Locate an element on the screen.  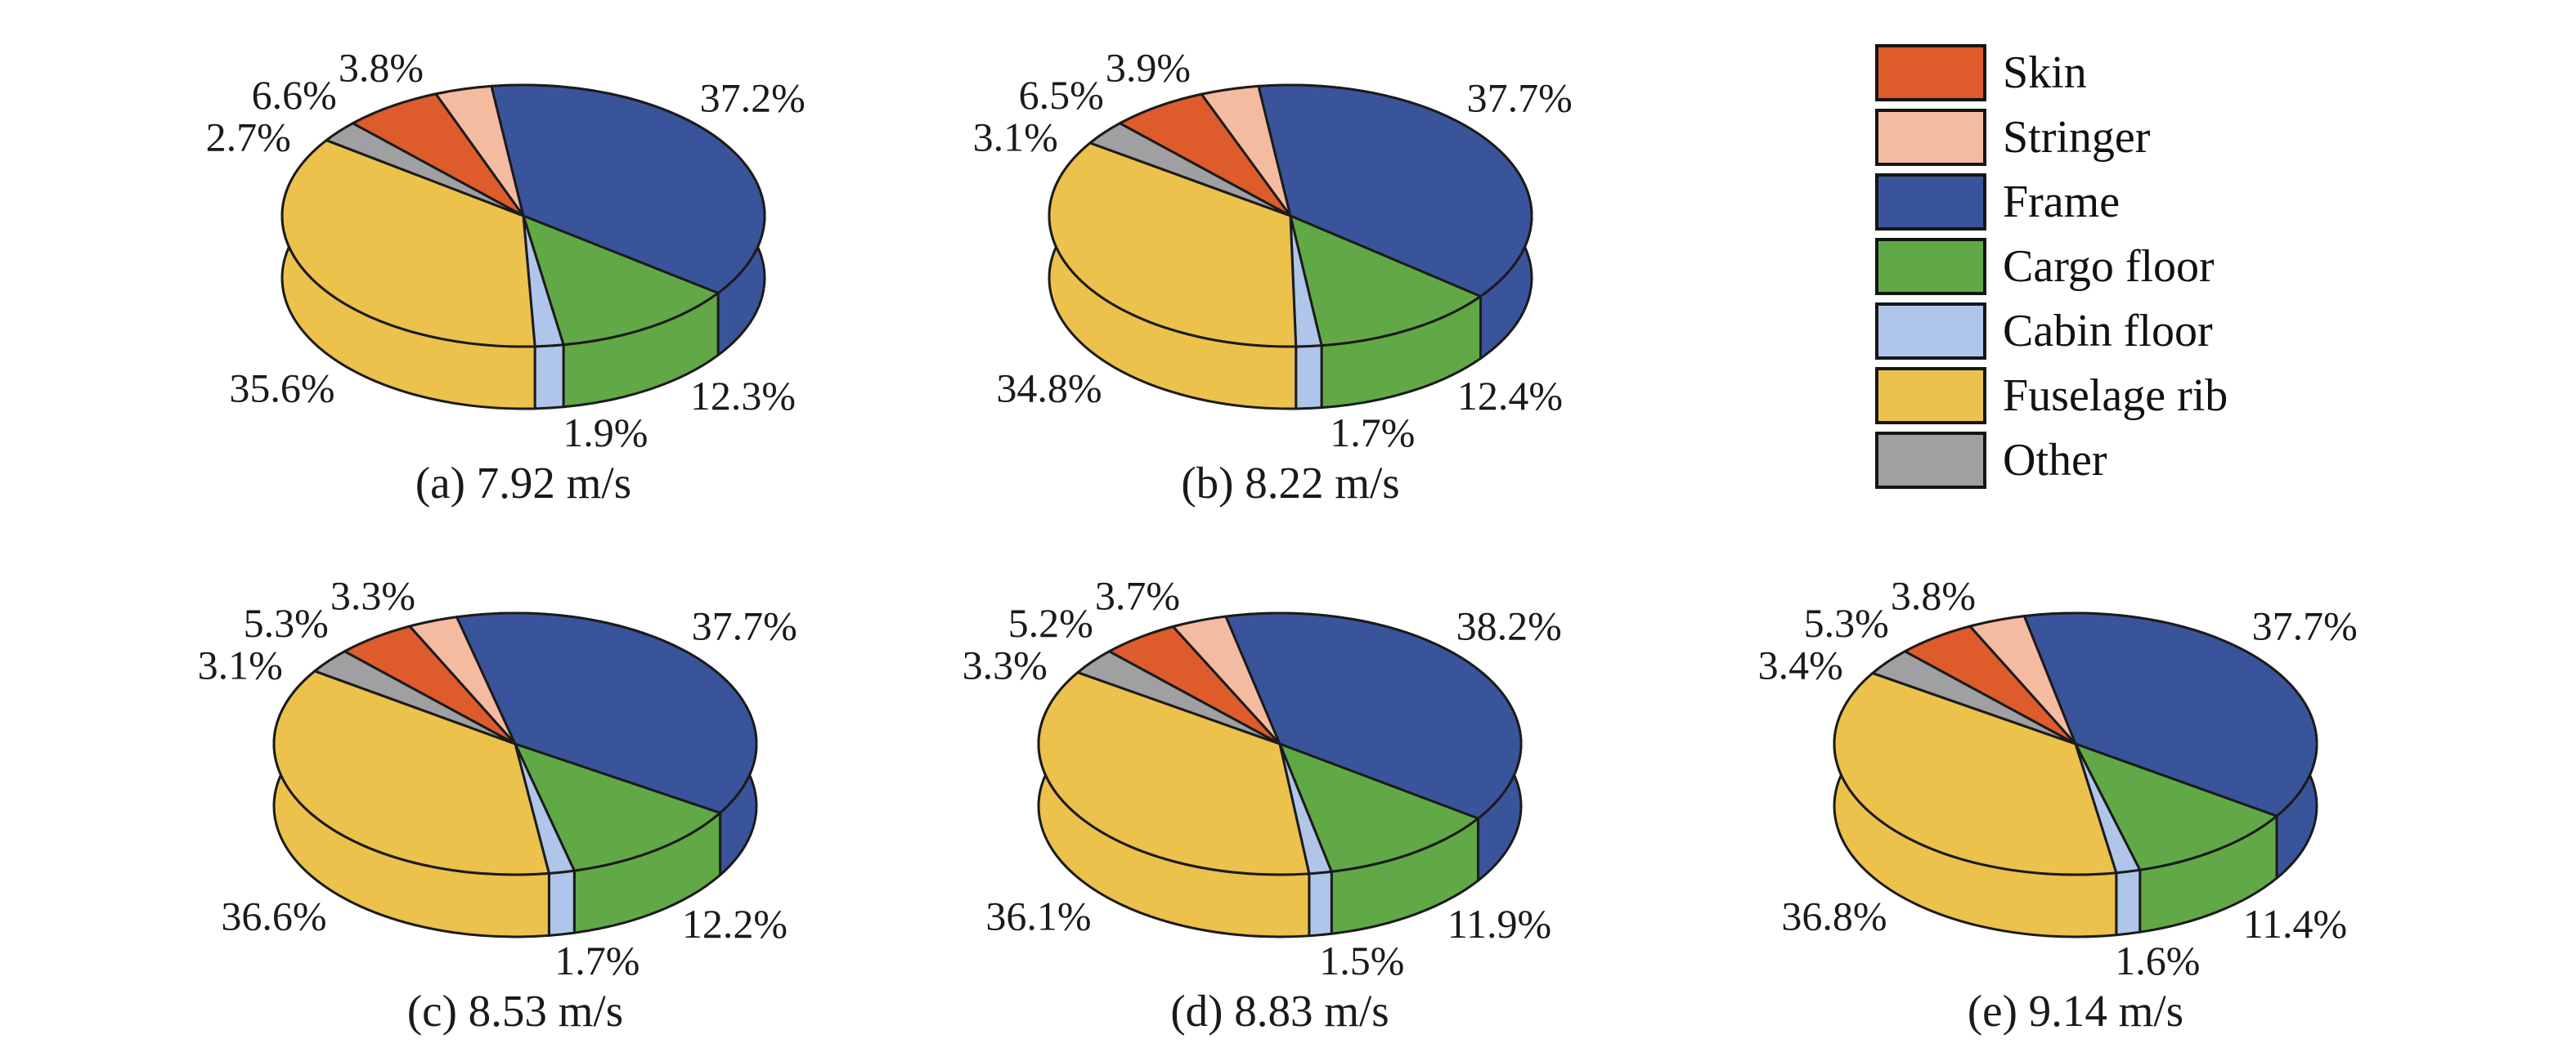
pie-tops-d is located at coordinates (1280, 743).